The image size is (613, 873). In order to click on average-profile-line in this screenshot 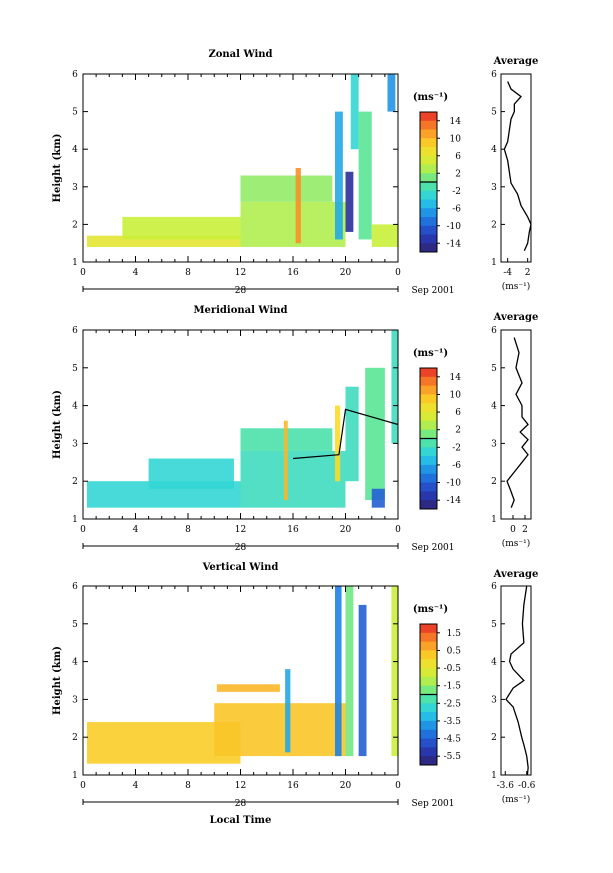, I will do `click(517, 166)`.